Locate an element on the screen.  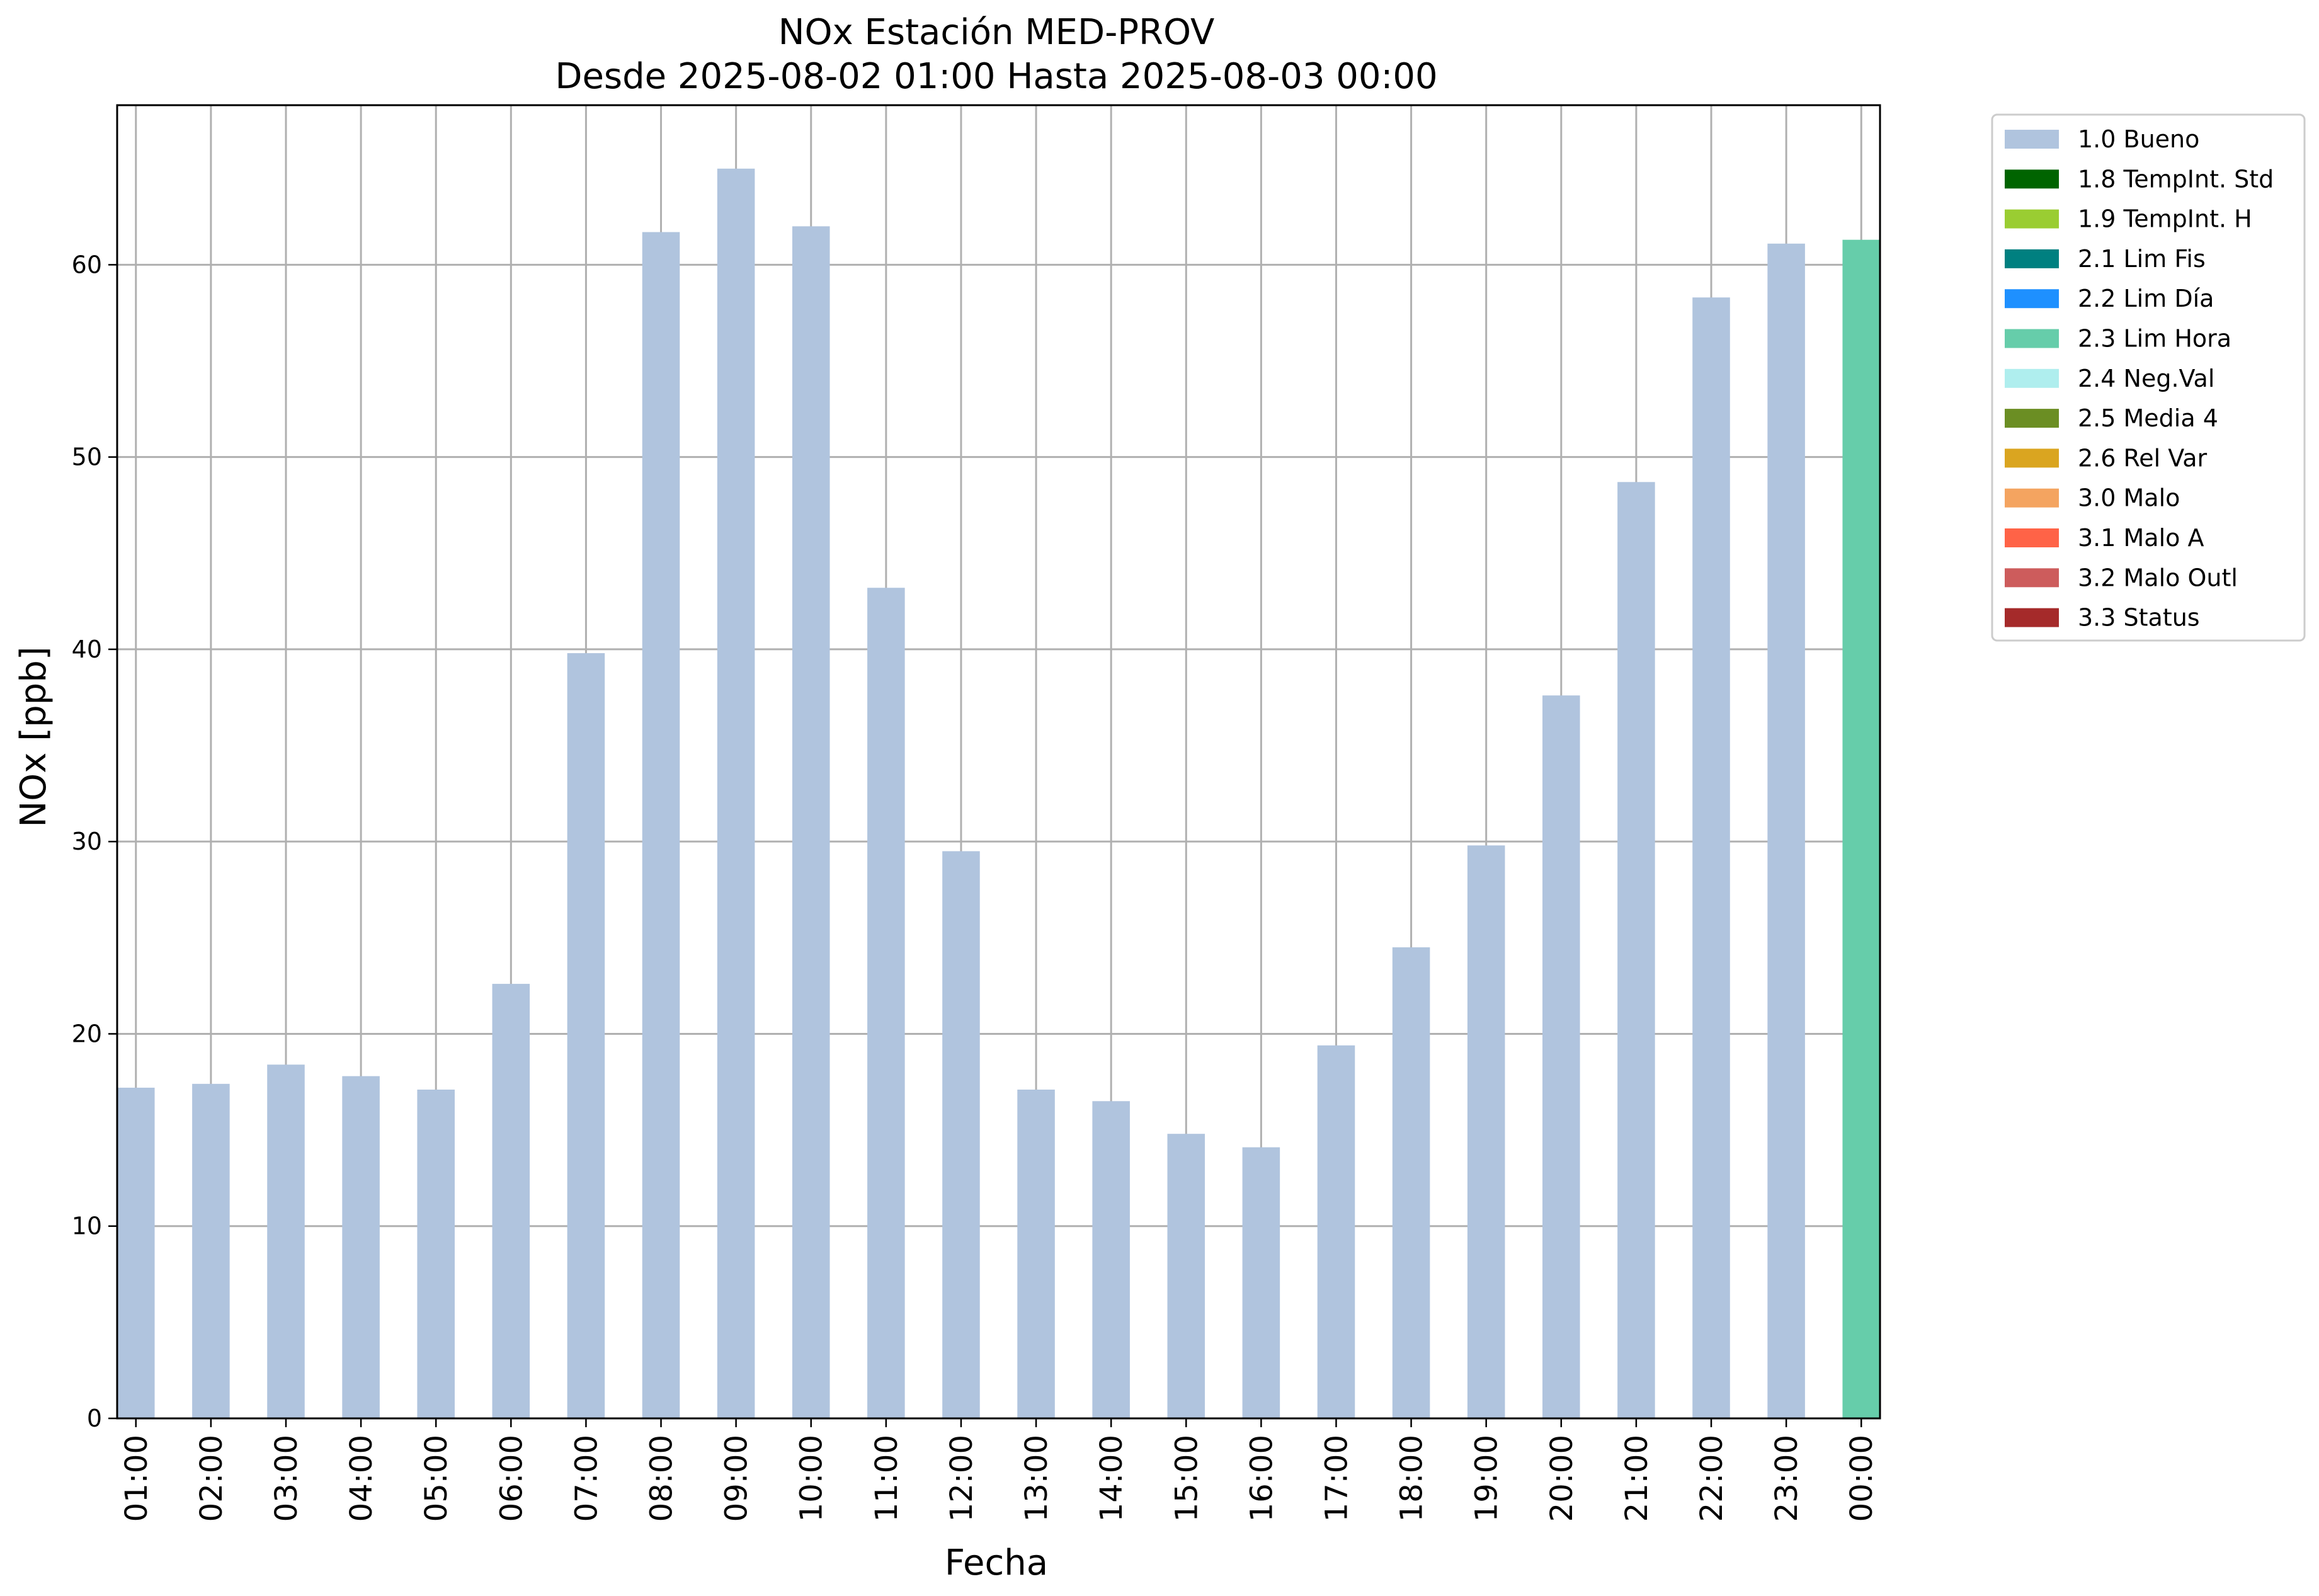
legend-label: 3.0 Malo is located at coordinates (2129, 498).